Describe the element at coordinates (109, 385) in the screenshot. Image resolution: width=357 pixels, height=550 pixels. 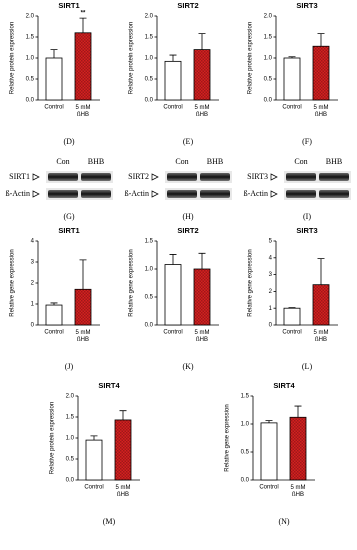
I see `chart-title: SIRT4` at that location.